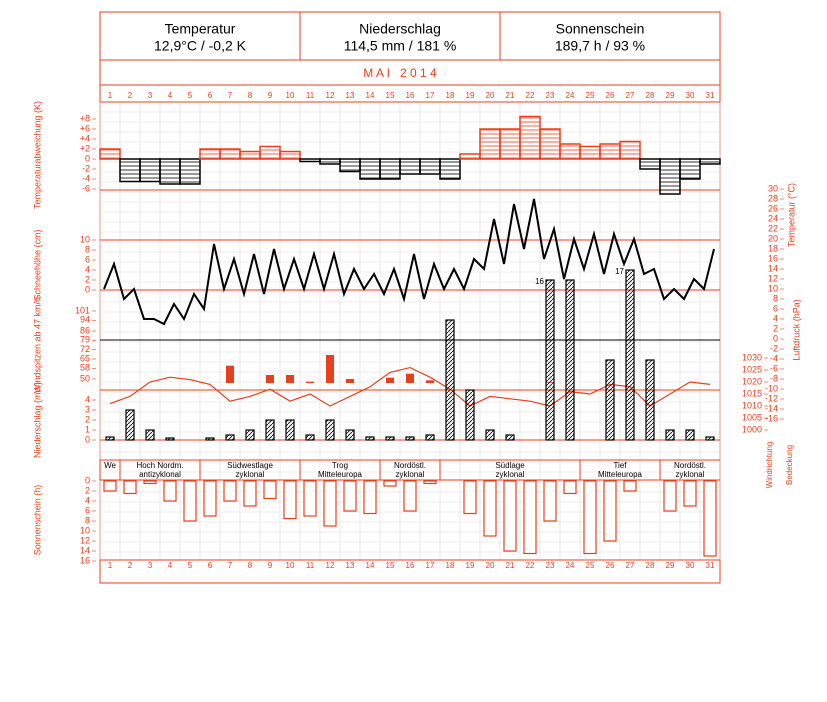 The height and width of the screenshot is (702, 827). I want to click on y-tick-label: 94, so click(85, 320).